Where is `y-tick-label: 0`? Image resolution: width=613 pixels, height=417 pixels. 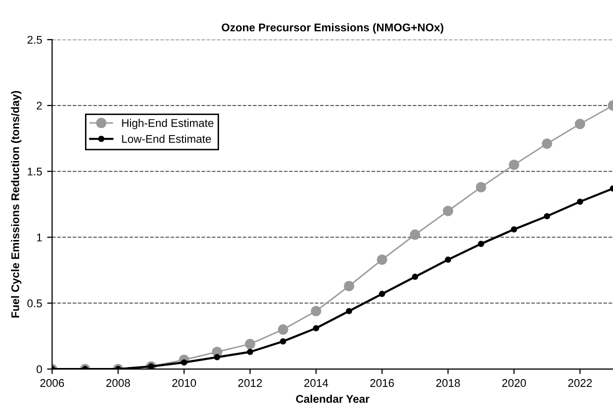 y-tick-label: 0 is located at coordinates (39, 369).